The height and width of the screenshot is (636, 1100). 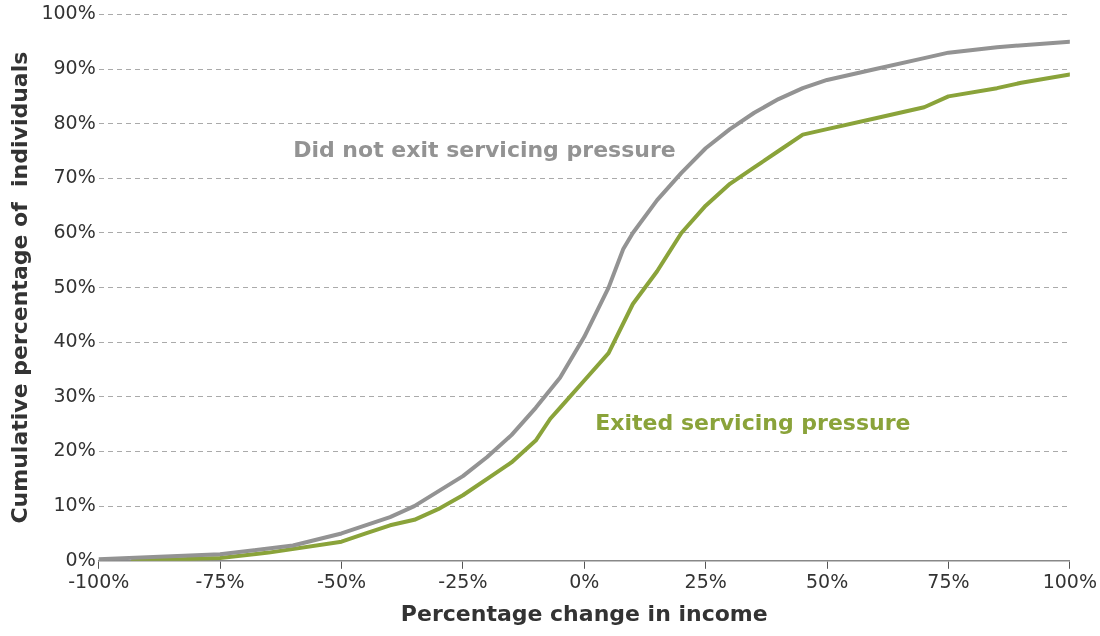 I want to click on x-tick-label: -75%, so click(x=220, y=581).